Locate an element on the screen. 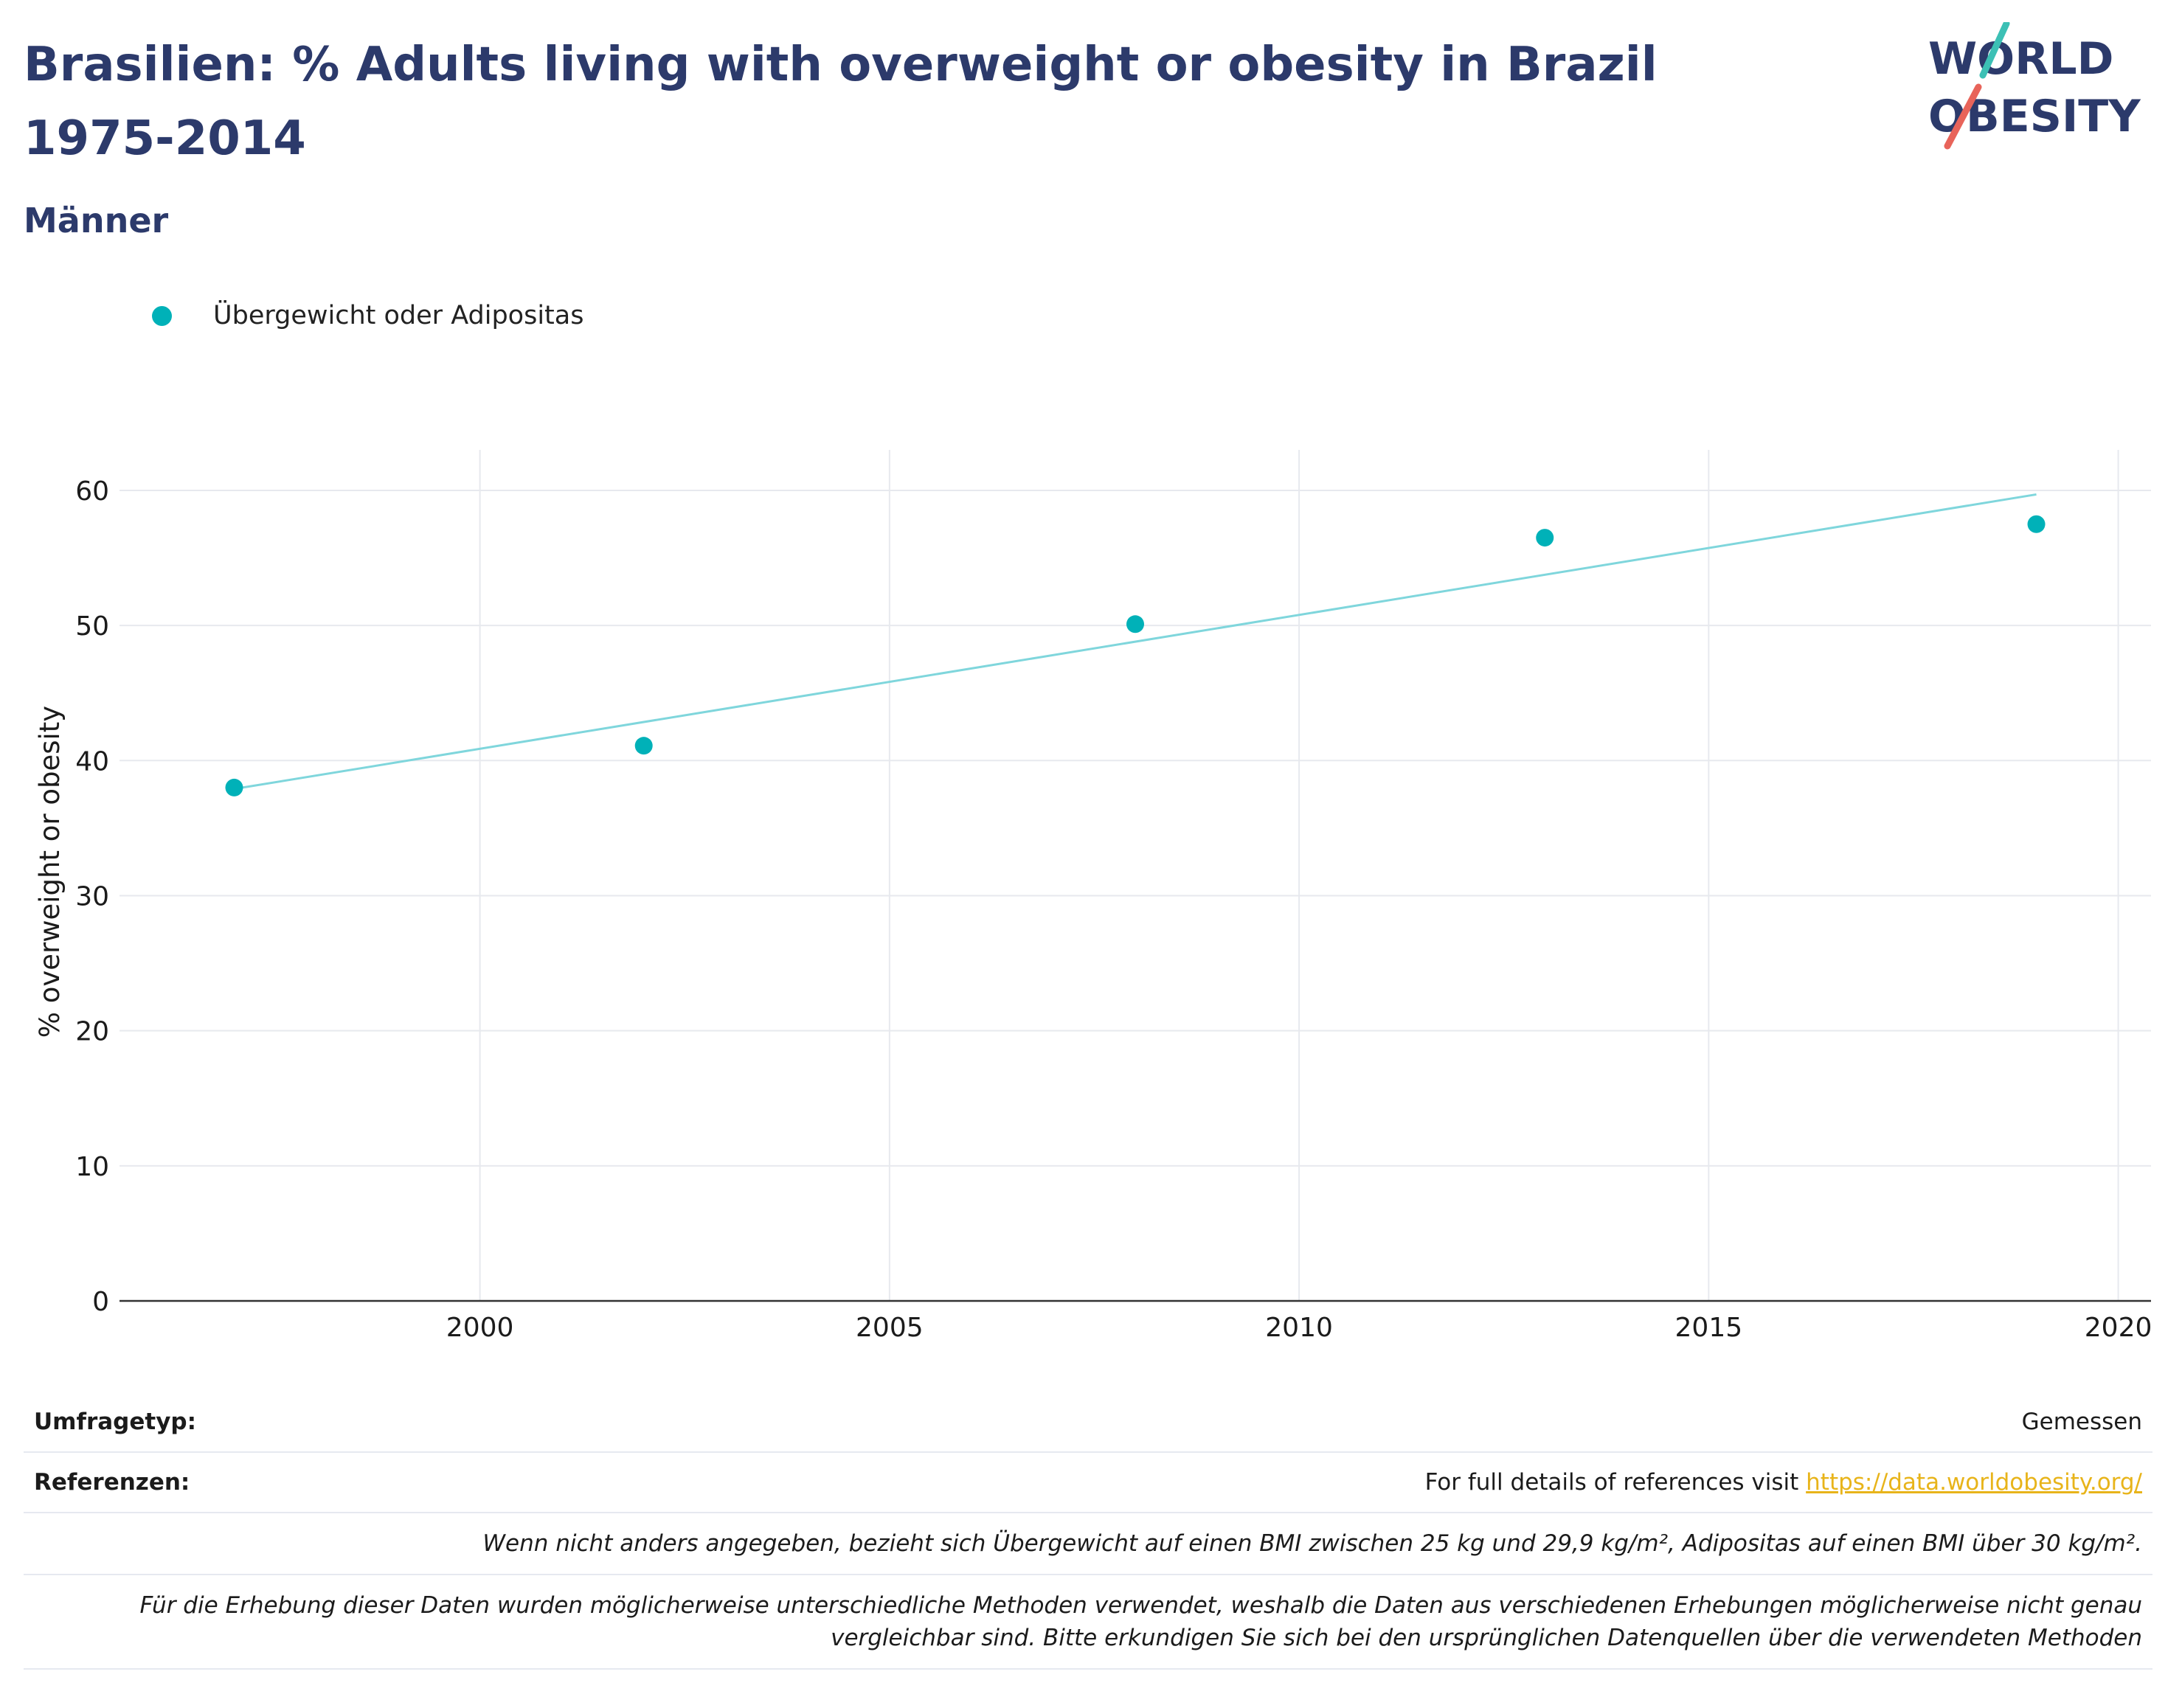 The height and width of the screenshot is (1708, 2182). logo-slash-red is located at coordinates (1963, 116).